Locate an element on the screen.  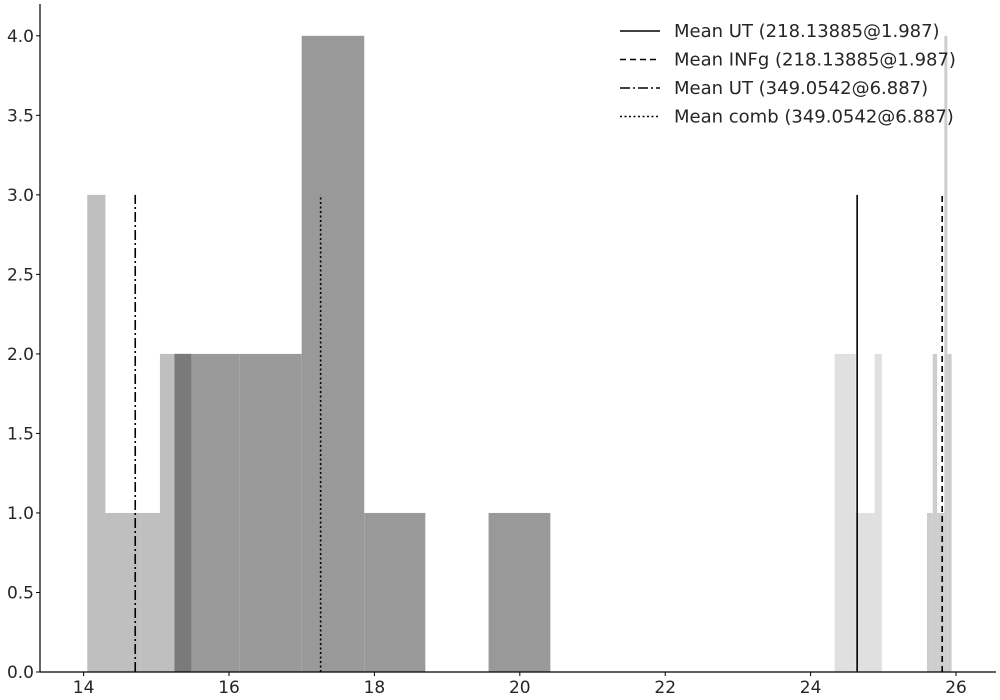
x-tick-label: 22 is located at coordinates (665, 688).